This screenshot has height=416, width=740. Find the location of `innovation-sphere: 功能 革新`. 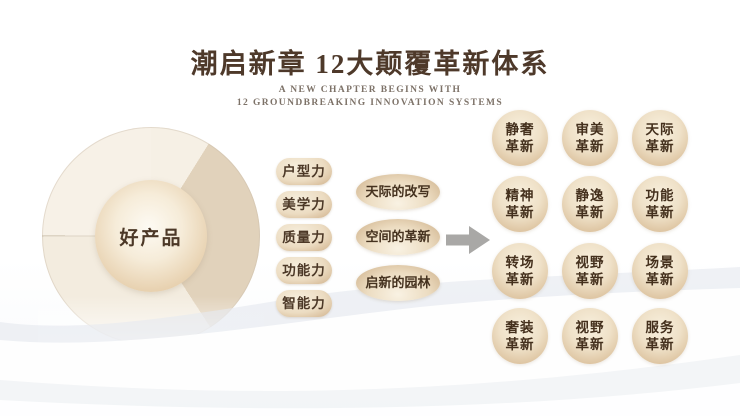

innovation-sphere: 功能 革新 is located at coordinates (660, 204).